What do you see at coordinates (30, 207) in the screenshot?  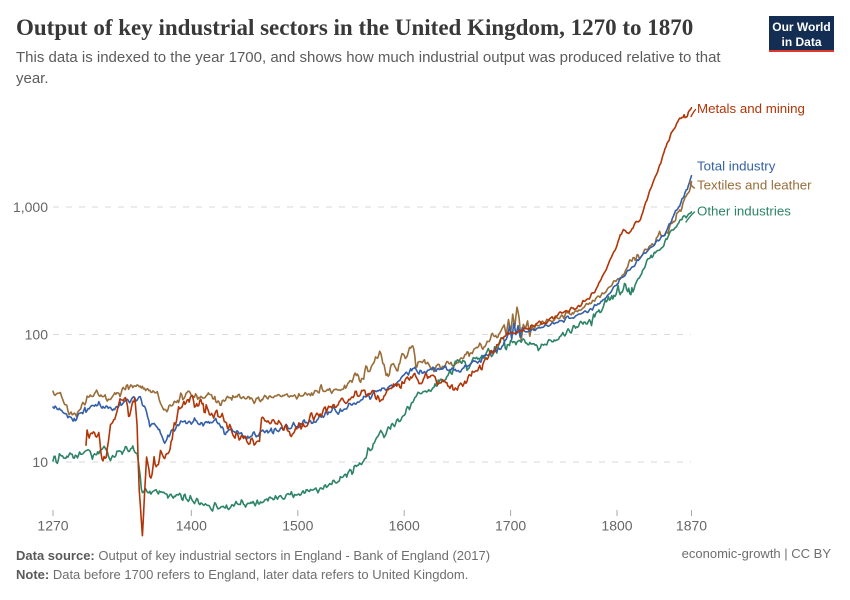 I see `svg-text: 1,000` at bounding box center [30, 207].